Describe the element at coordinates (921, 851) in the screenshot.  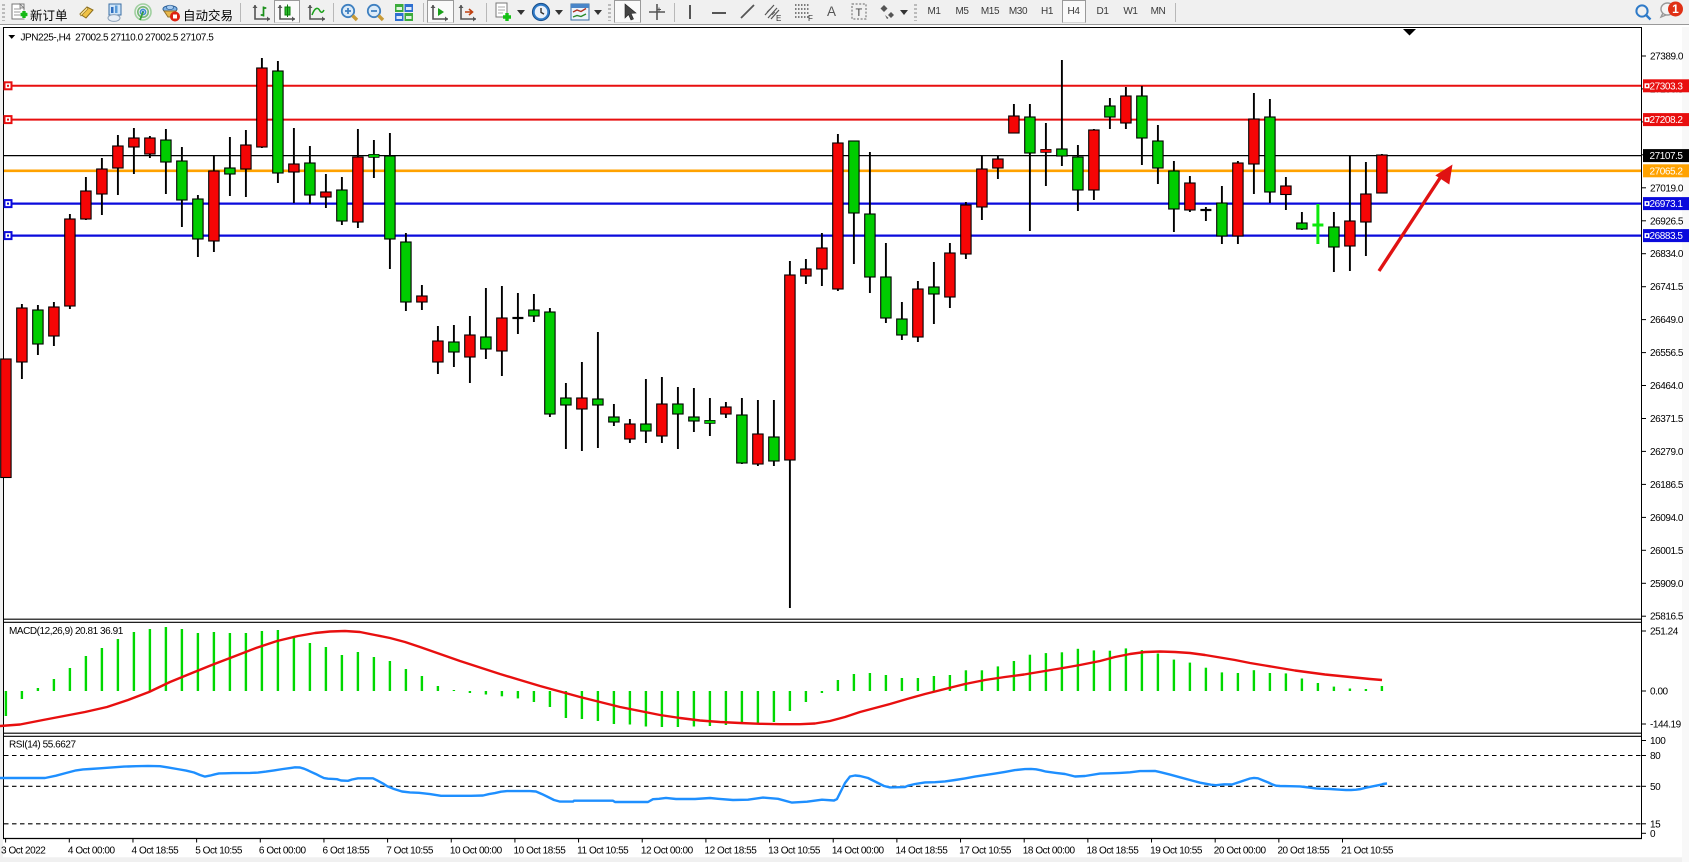
I see `svg-text: 14 Oct 18:55` at that location.